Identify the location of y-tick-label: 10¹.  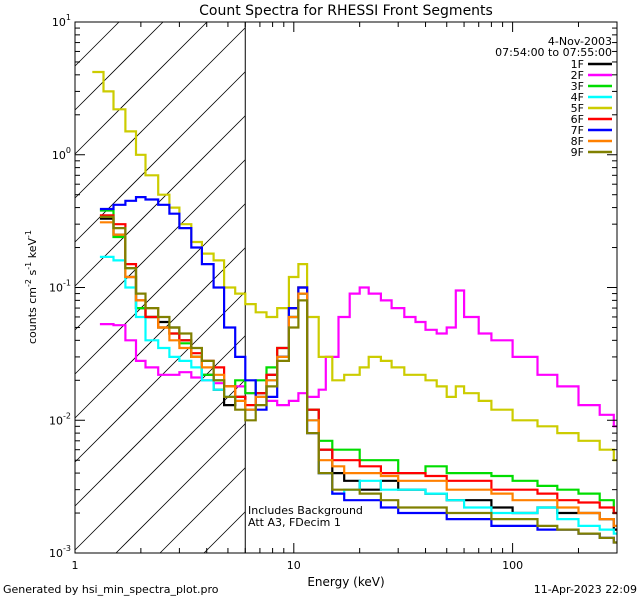
(61, 21).